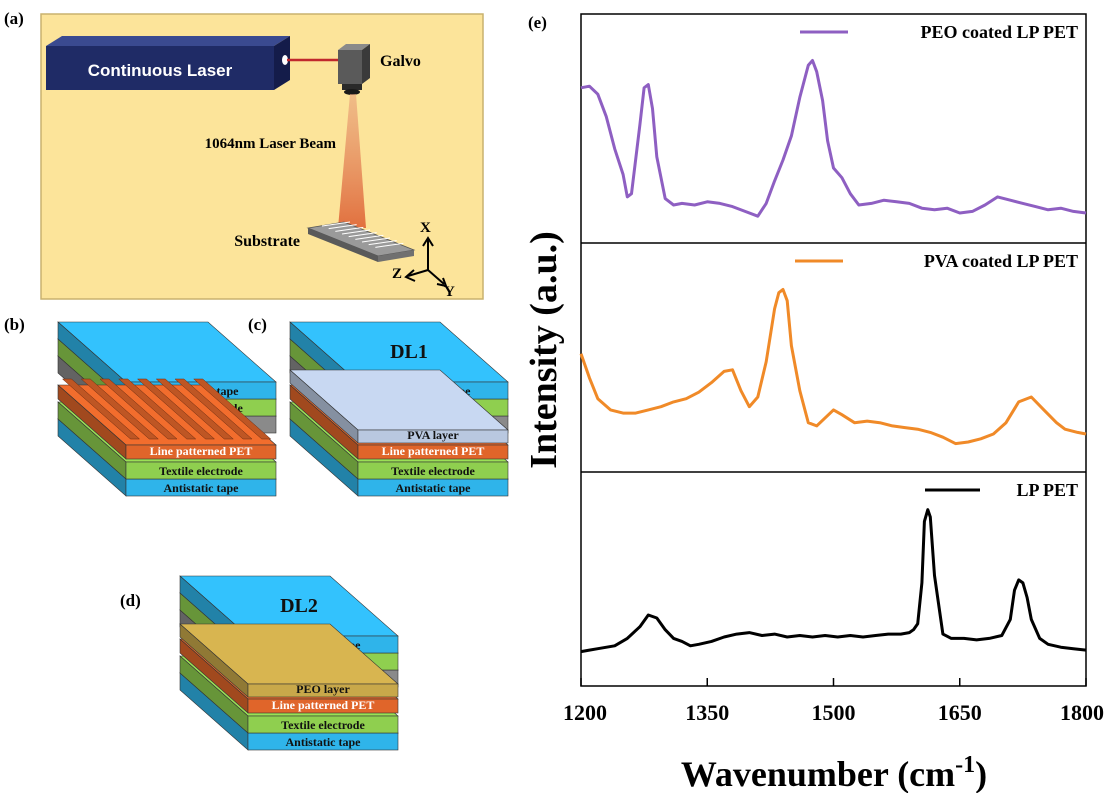 The width and height of the screenshot is (1115, 793). I want to click on substrate, so click(361, 241).